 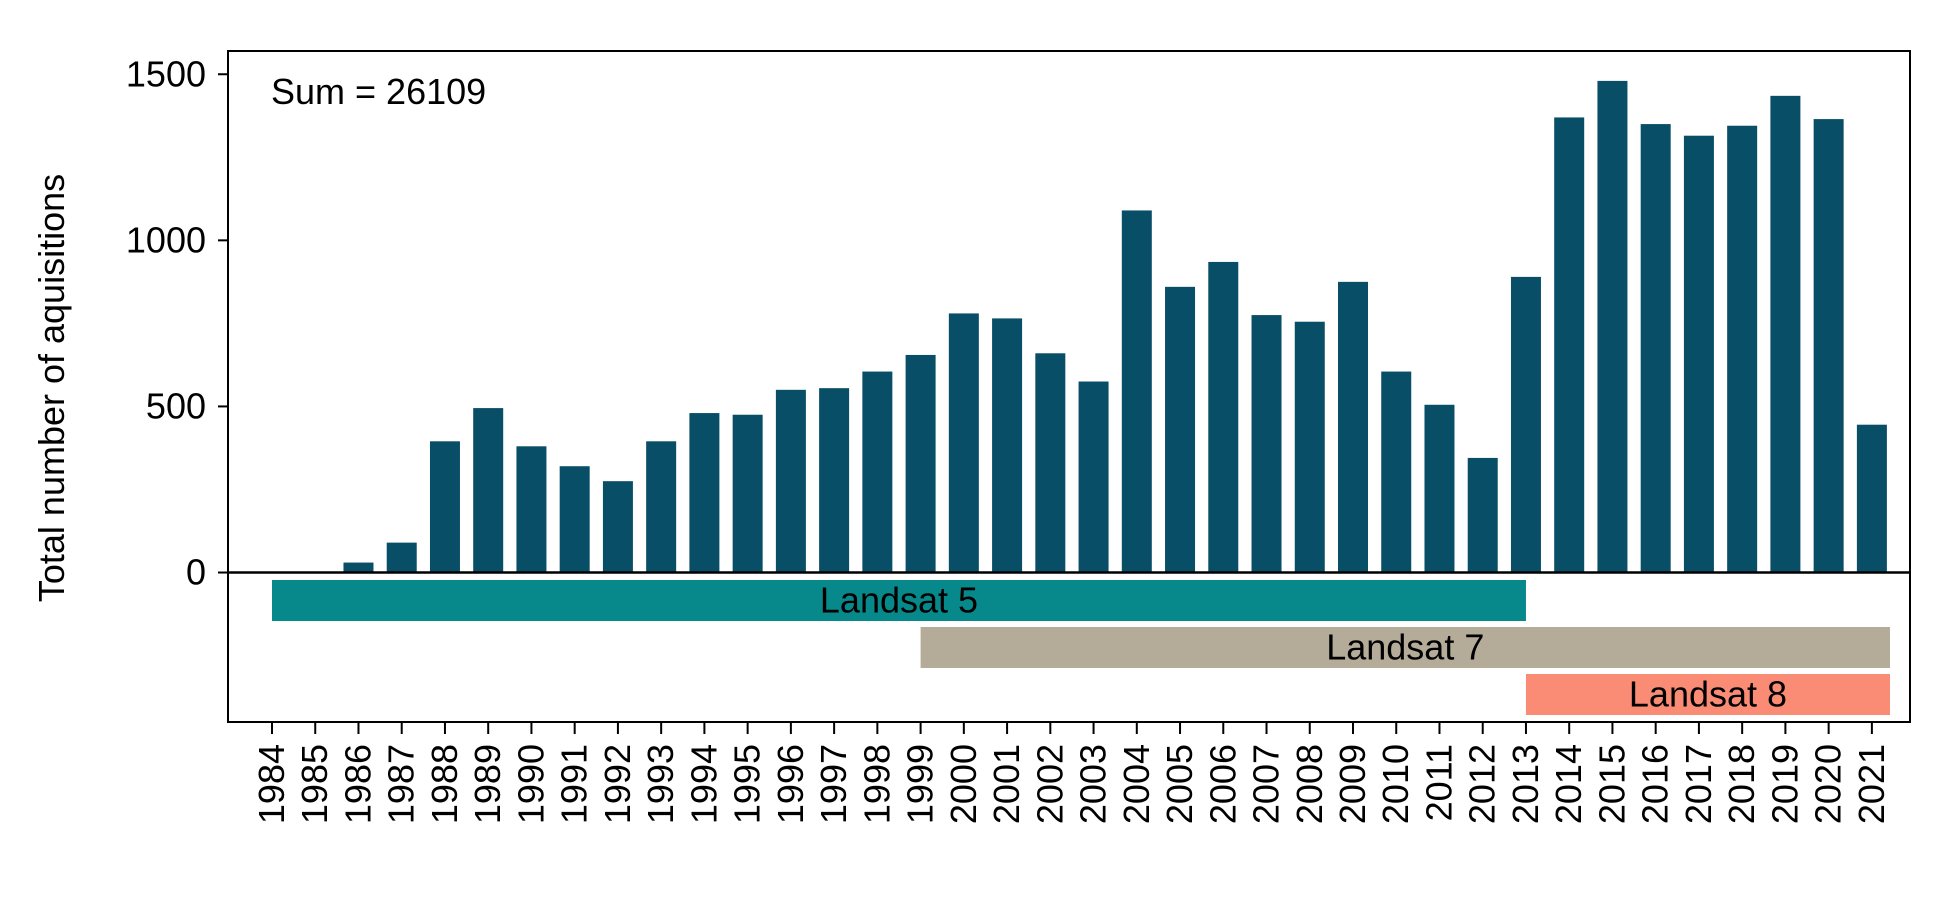 What do you see at coordinates (1006, 784) in the screenshot?
I see `x-tick-label: 2001` at bounding box center [1006, 784].